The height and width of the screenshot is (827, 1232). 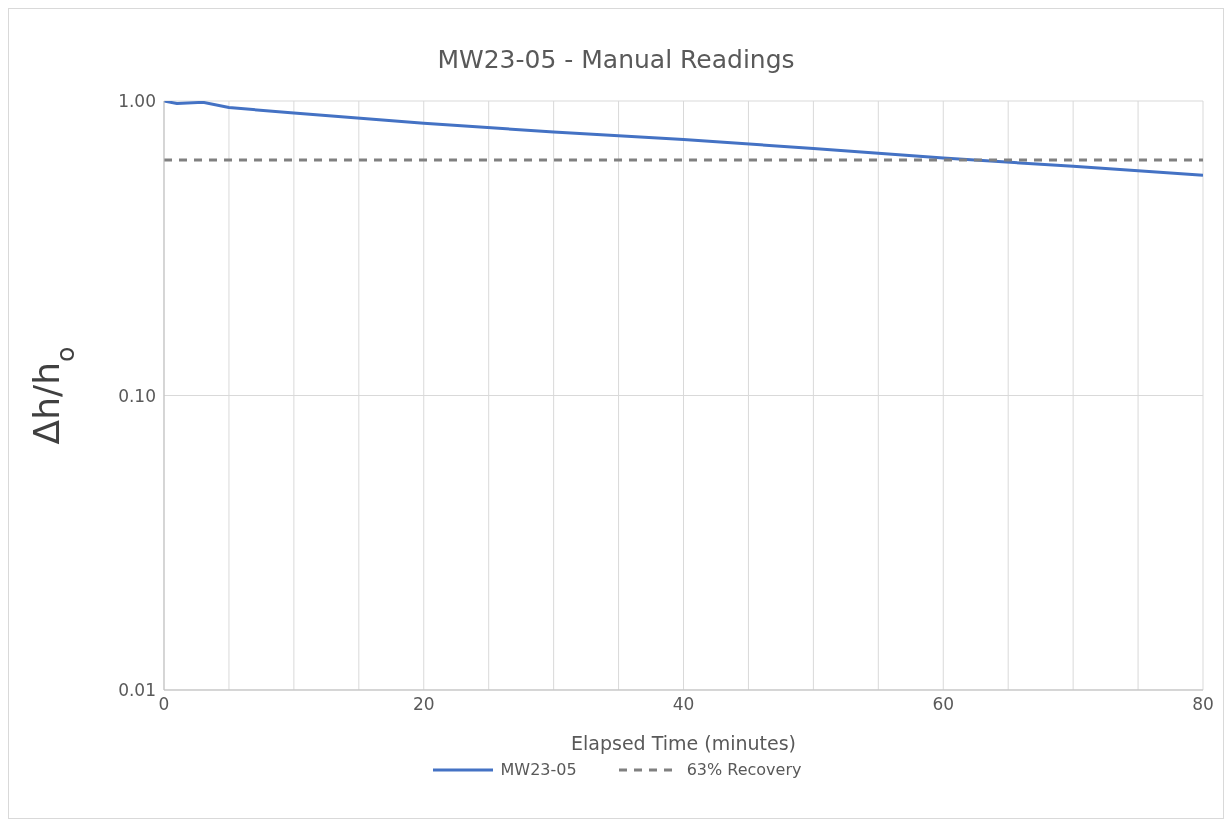 I want to click on x-tick-label: 0, so click(x=164, y=704).